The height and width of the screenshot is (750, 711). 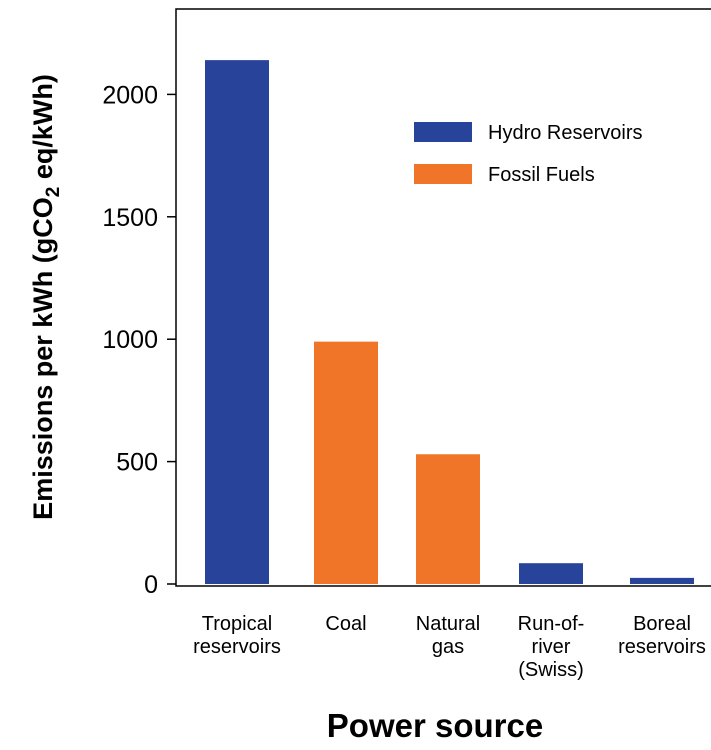 What do you see at coordinates (237, 635) in the screenshot?
I see `x-tick-label: Tropical reservoirs` at bounding box center [237, 635].